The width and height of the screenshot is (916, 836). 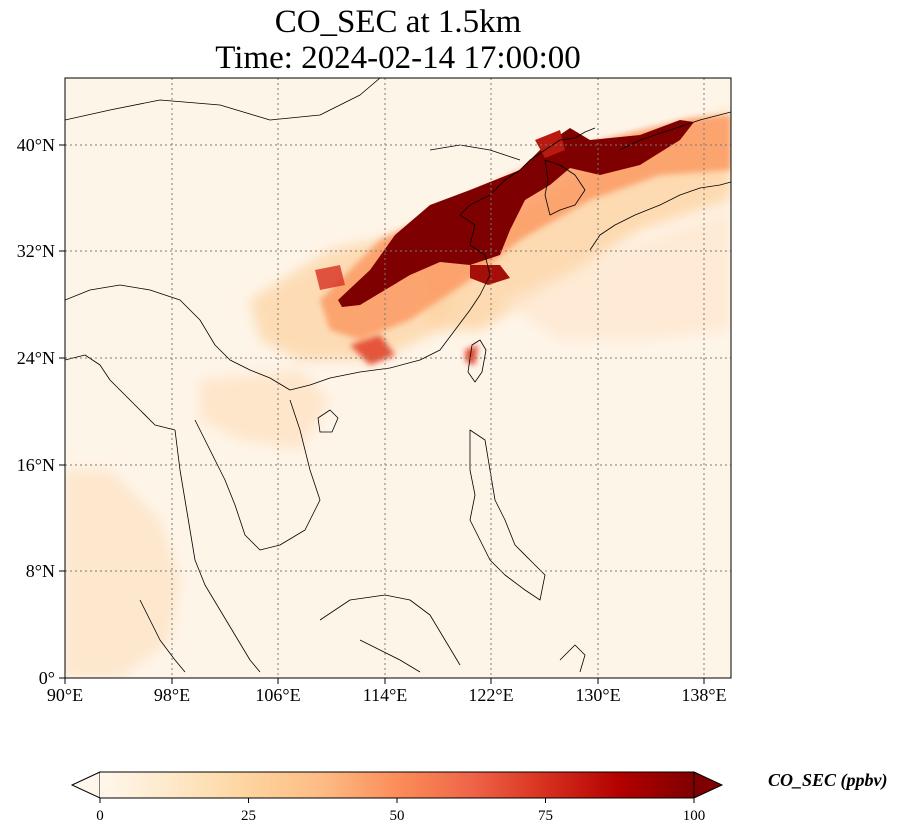 What do you see at coordinates (277, 695) in the screenshot?
I see `x-tick-label: 106°E` at bounding box center [277, 695].